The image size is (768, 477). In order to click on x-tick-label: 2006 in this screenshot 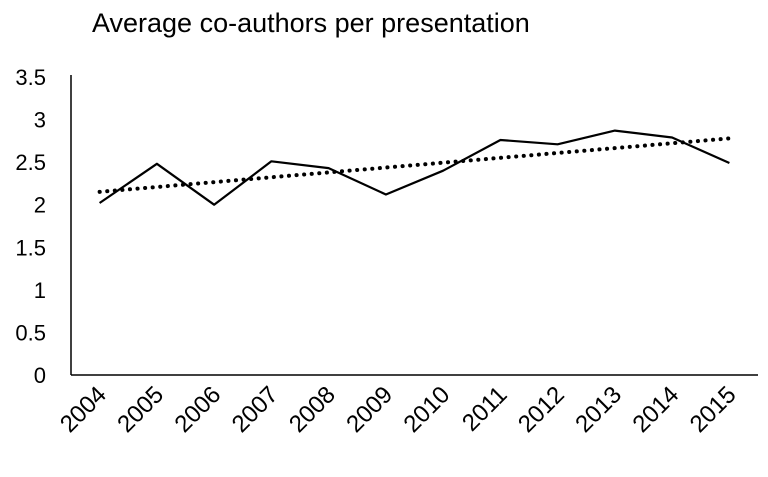, I will do `click(198, 409)`.